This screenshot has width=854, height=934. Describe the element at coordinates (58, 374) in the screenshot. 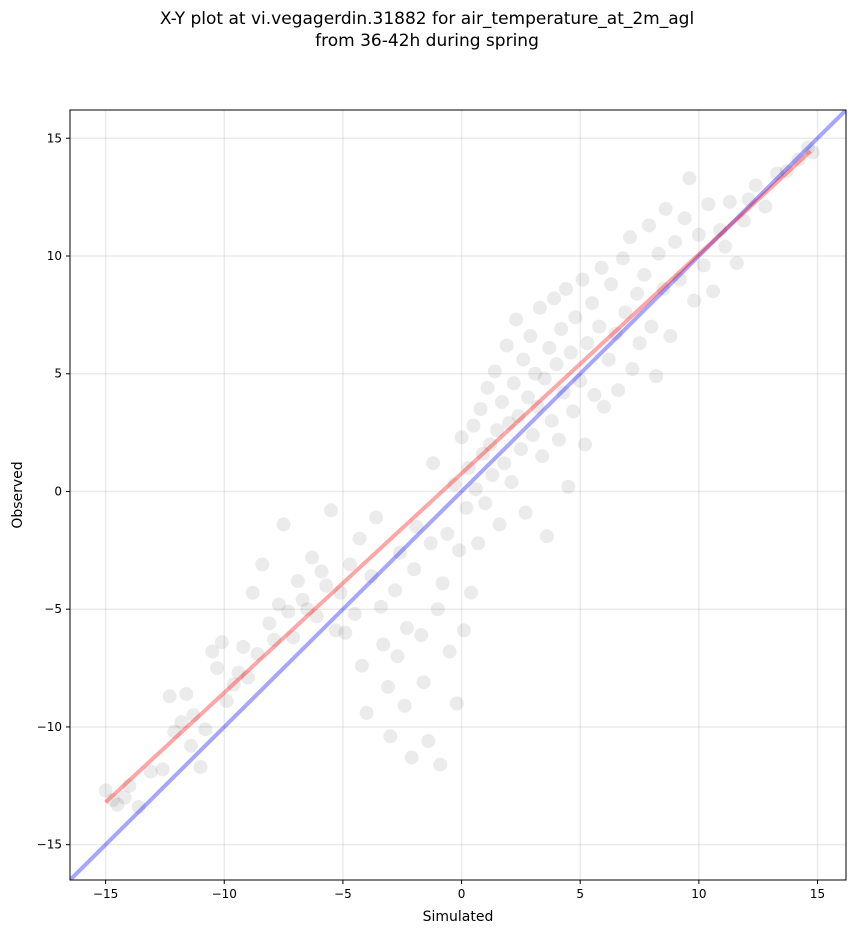

I see `y-tick-label: 5` at that location.